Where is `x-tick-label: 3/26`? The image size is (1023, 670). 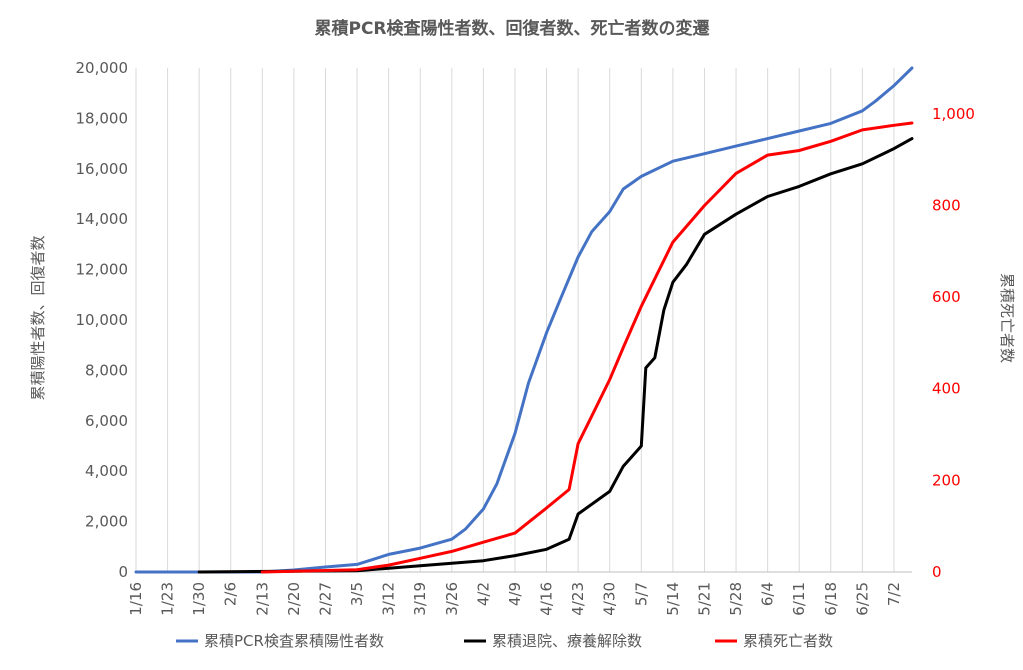 x-tick-label: 3/26 is located at coordinates (452, 599).